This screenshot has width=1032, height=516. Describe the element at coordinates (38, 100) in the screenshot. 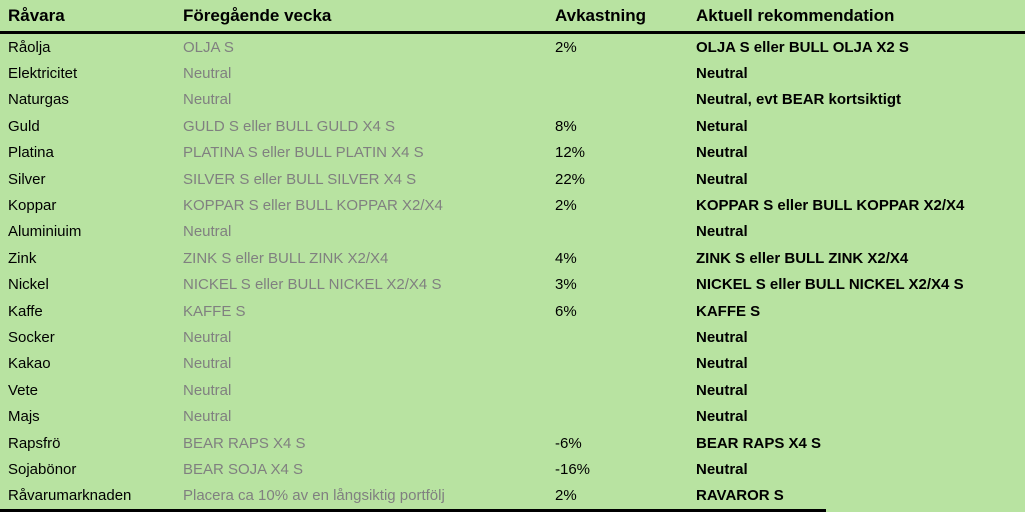

I see `cell-ravara: Naturgas` at that location.